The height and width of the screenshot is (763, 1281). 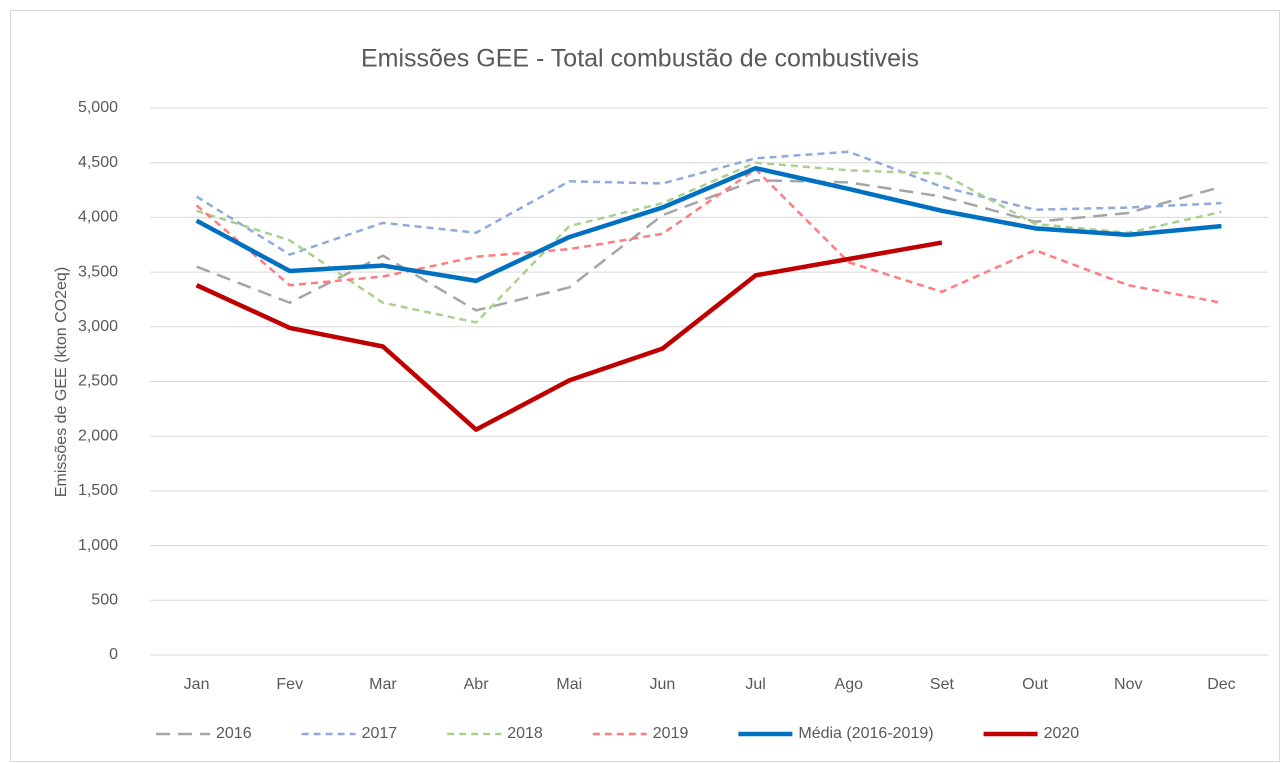 I want to click on legend-label: 2019, so click(x=671, y=733).